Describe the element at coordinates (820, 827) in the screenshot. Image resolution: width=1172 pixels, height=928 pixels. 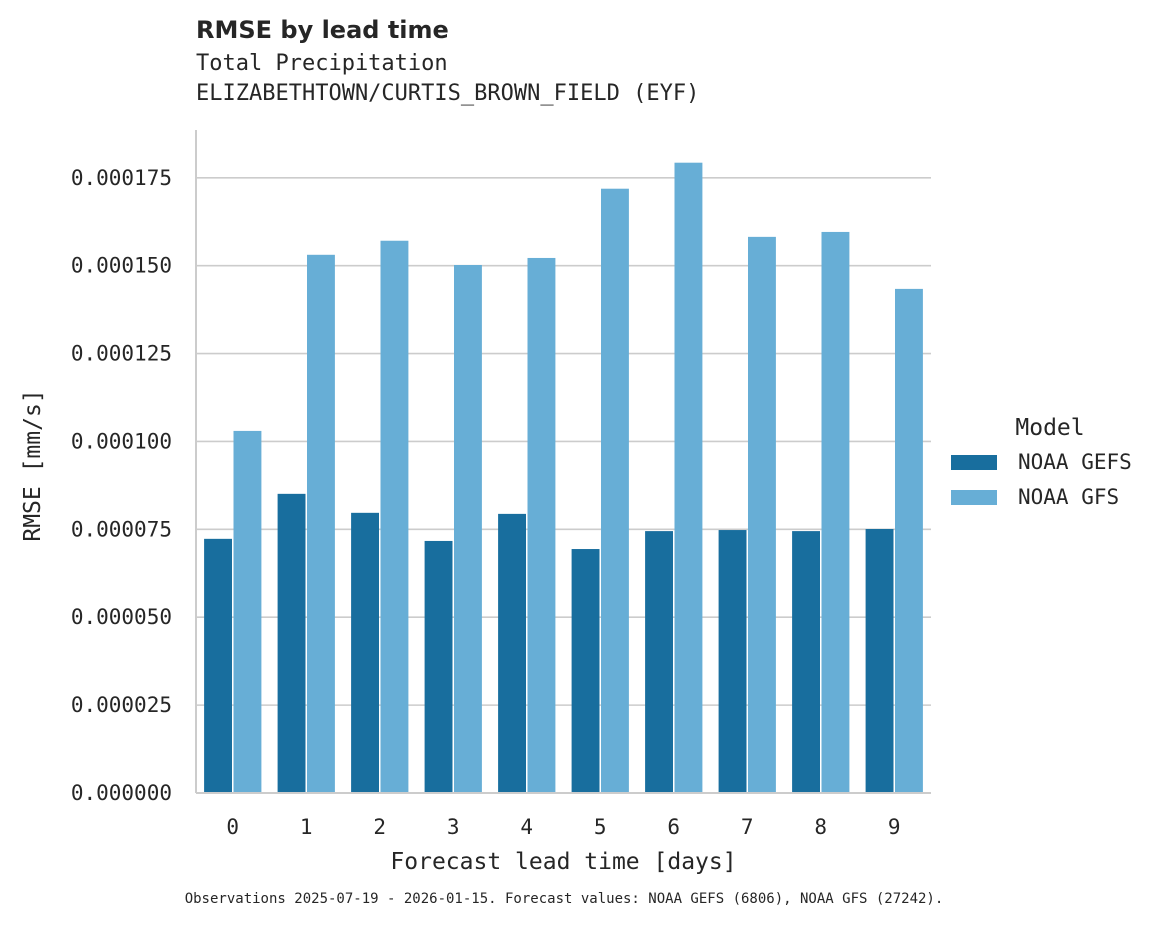
I see `x-tick-label: 8` at that location.